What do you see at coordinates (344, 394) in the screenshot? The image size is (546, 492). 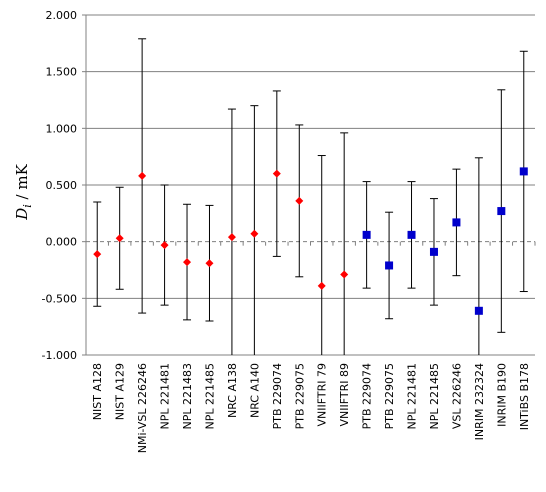 I see `x-tick-label: VNIIFTRI 89` at bounding box center [344, 394].